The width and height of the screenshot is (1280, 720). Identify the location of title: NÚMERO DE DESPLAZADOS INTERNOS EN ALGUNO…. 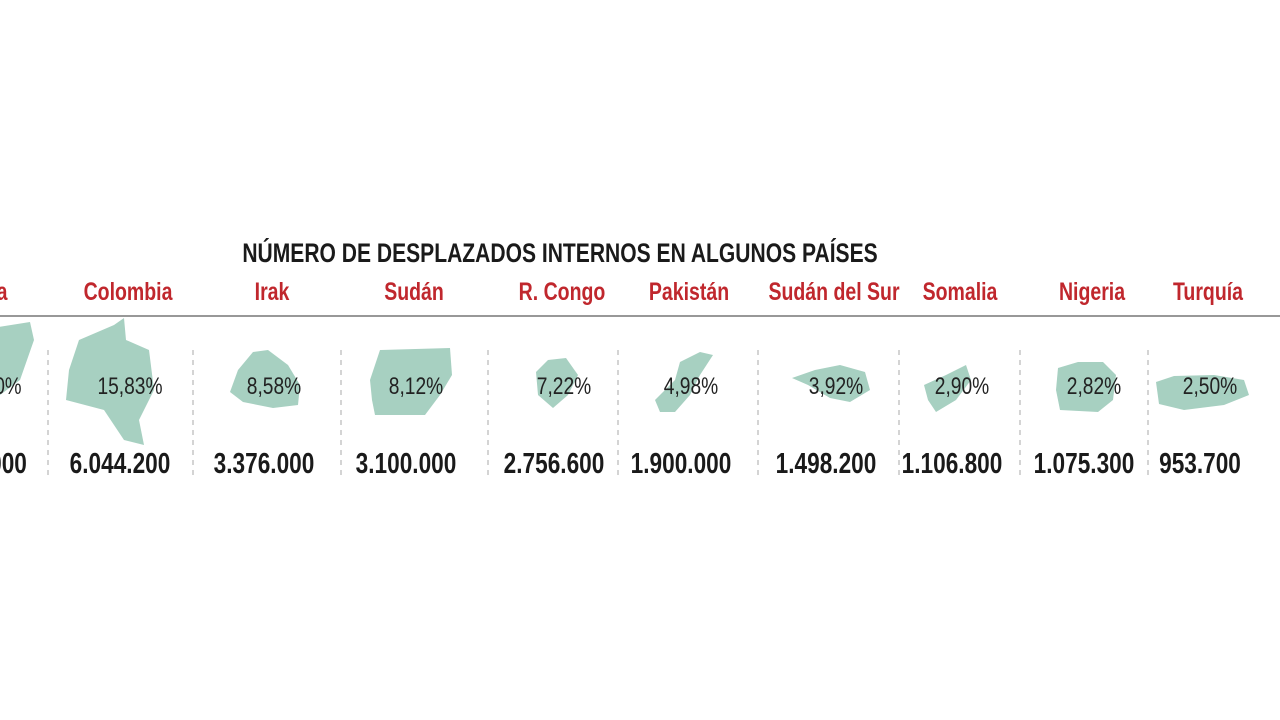
(560, 253).